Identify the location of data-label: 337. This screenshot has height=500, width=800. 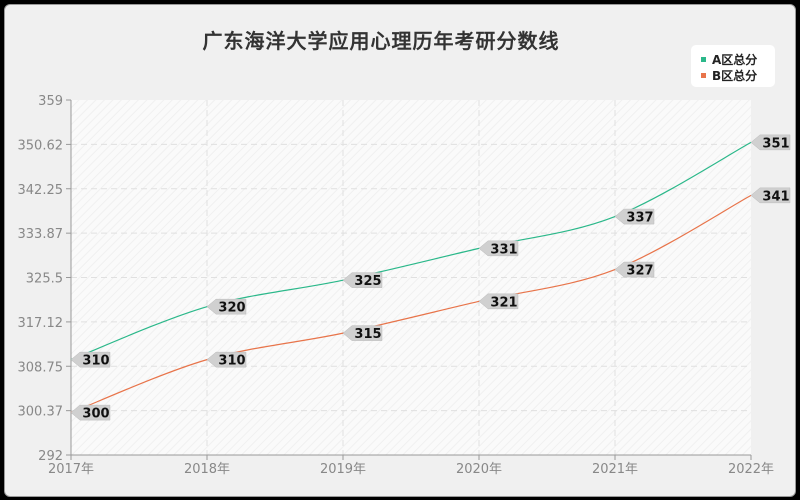
(634, 217).